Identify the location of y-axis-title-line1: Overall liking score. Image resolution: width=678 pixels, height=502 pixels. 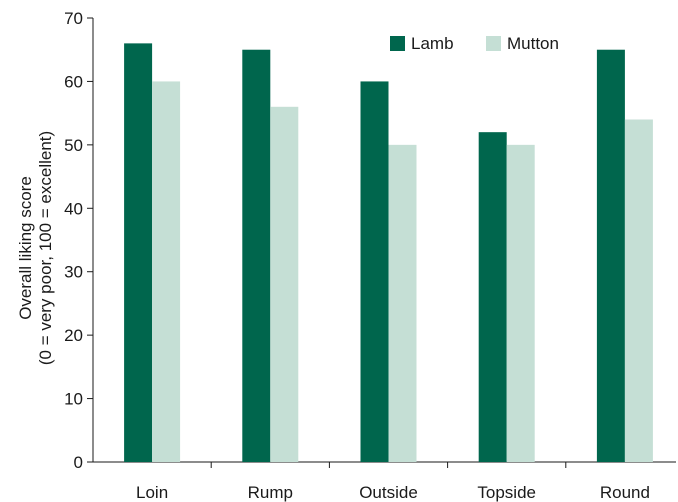
(25, 248).